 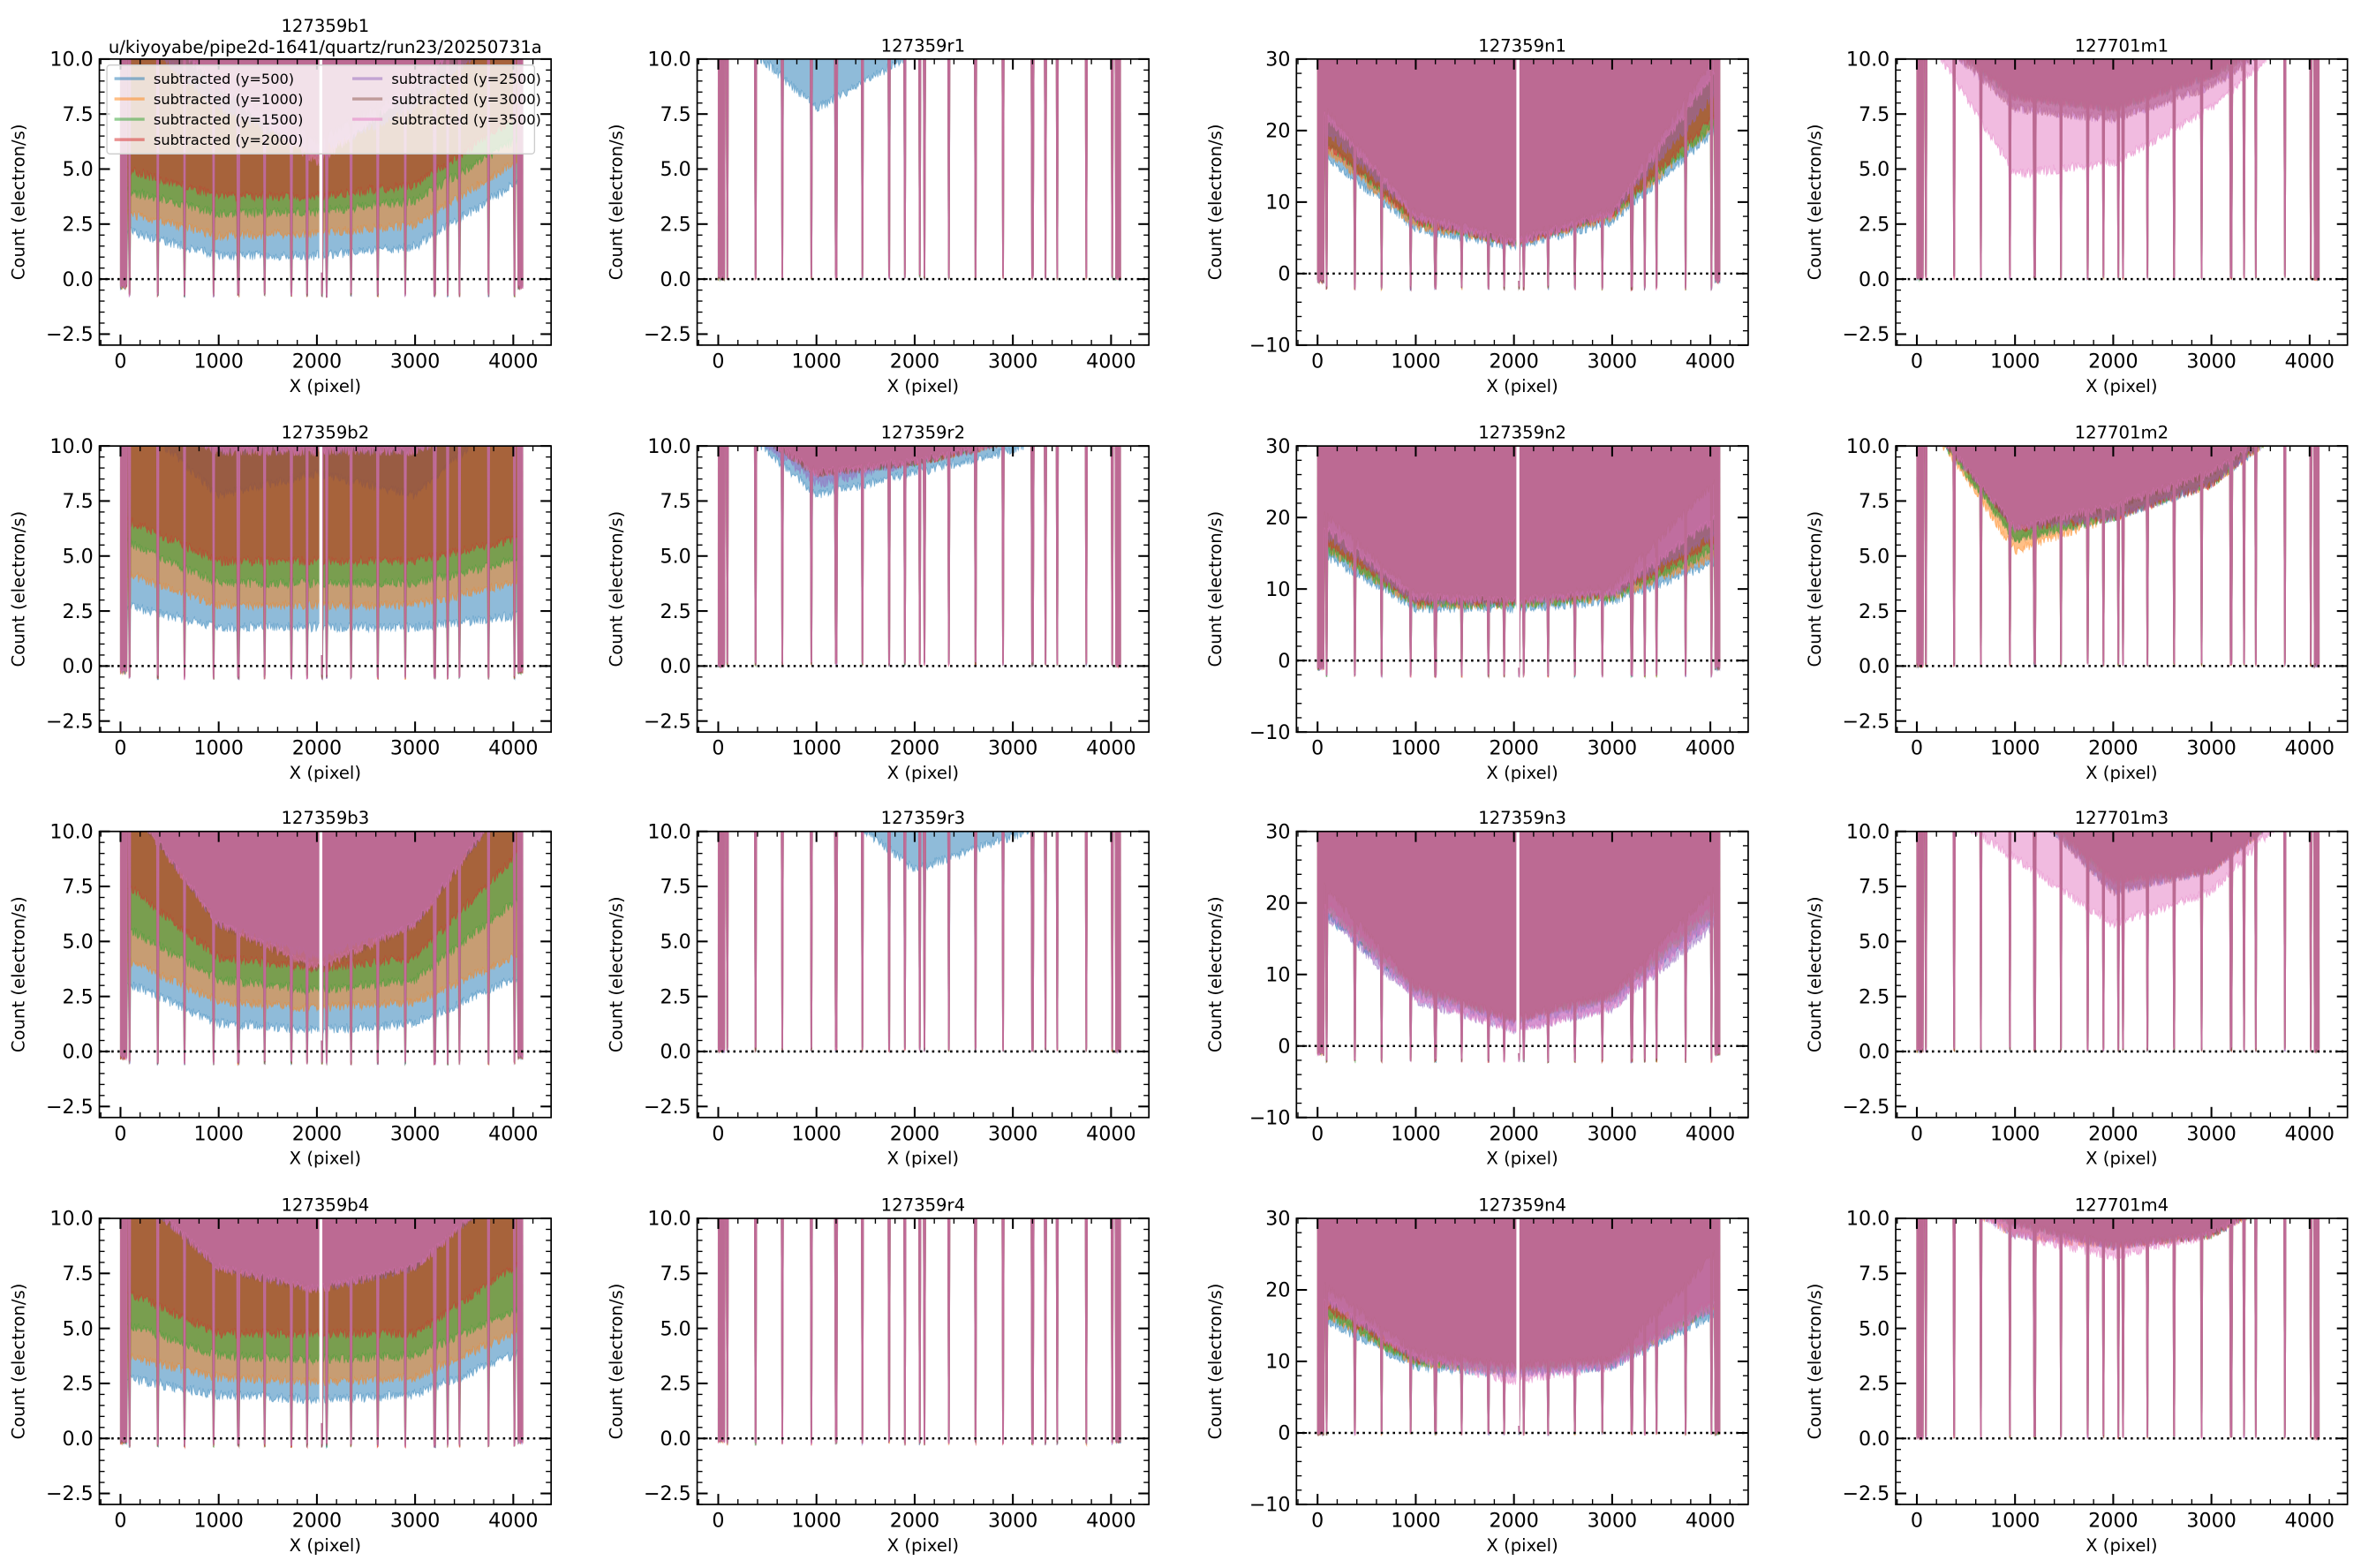 I want to click on y-tick-label: 0, so click(x=1284, y=1046).